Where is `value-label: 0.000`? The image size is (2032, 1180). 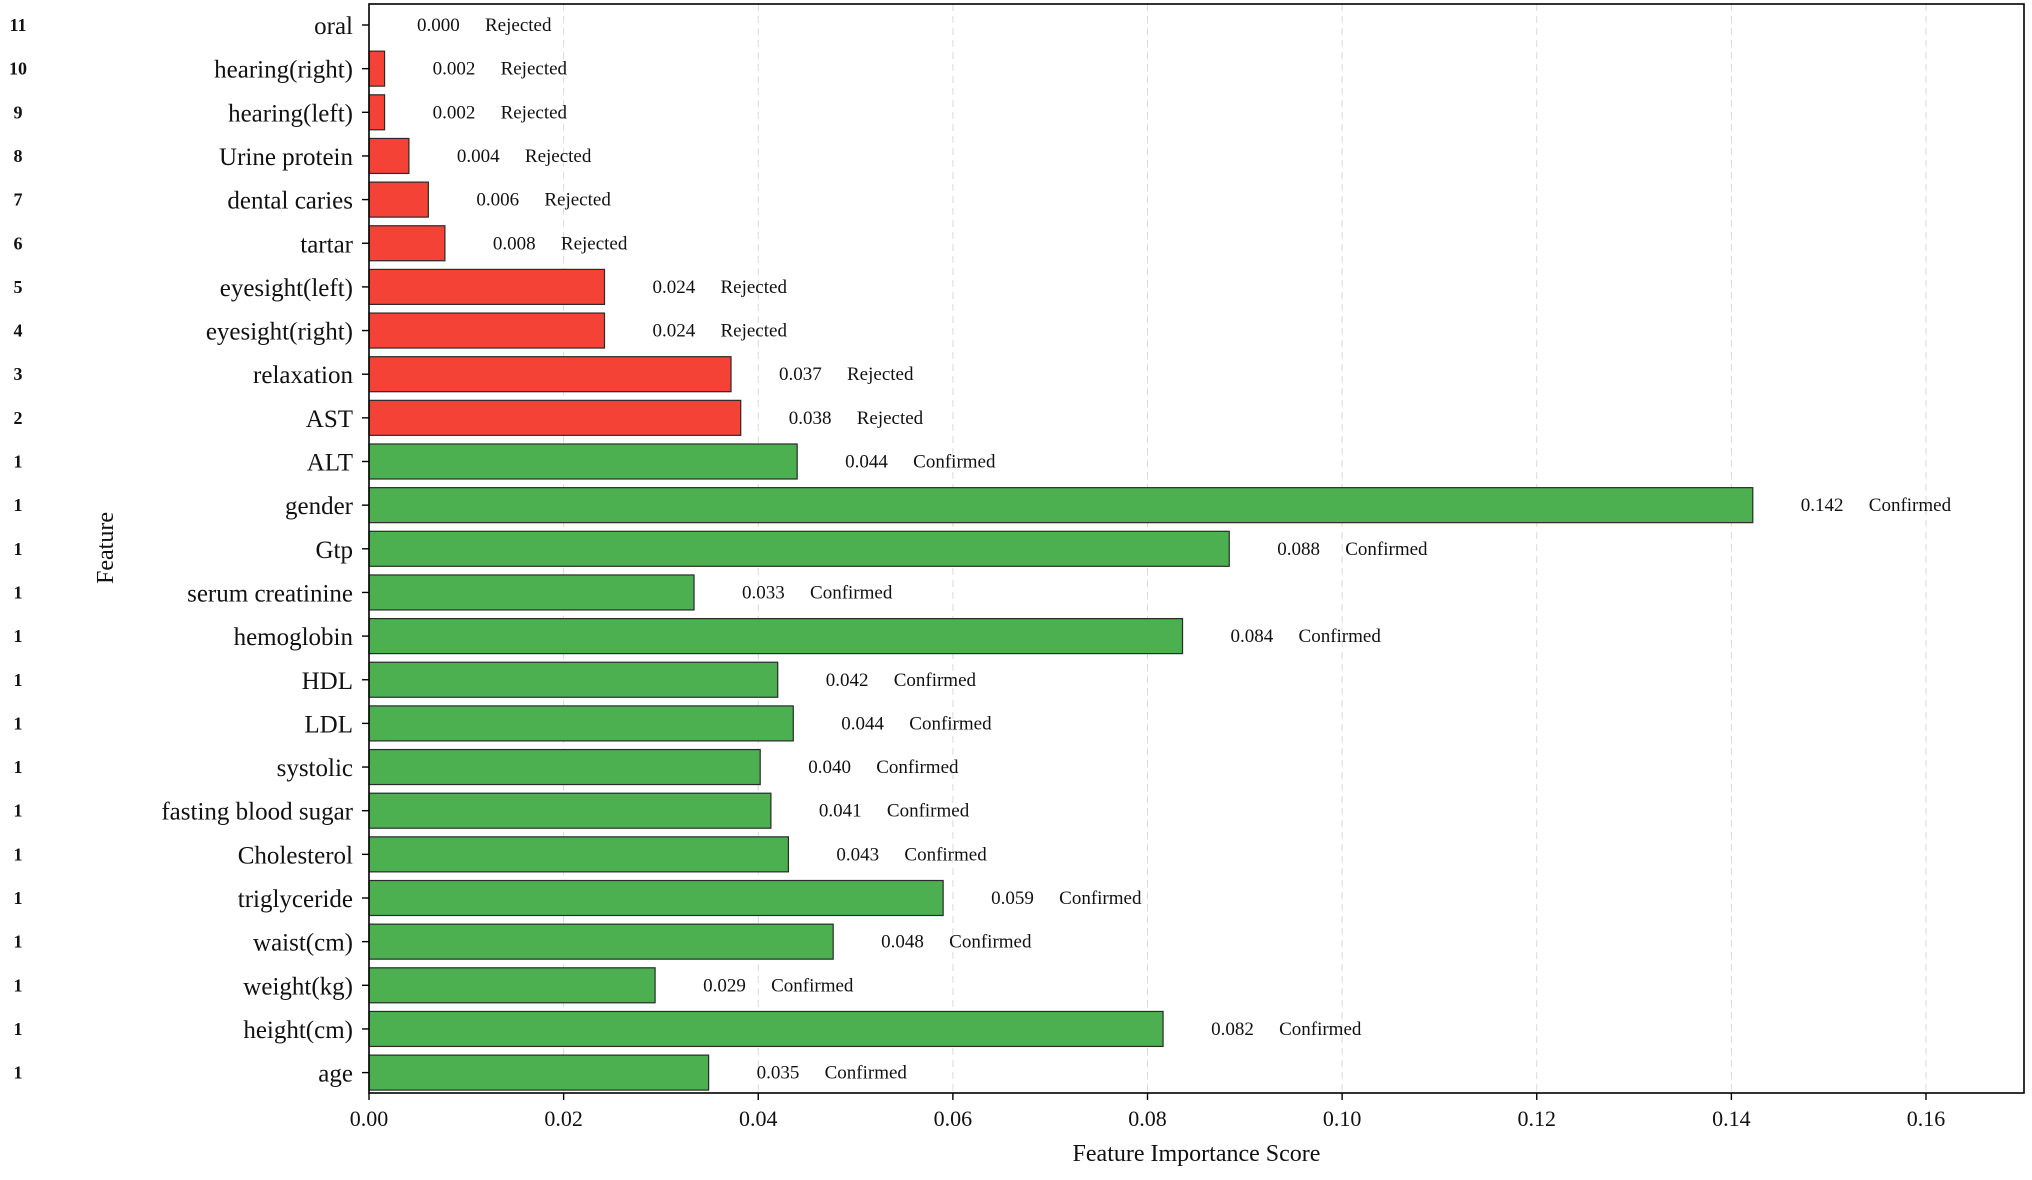
value-label: 0.000 is located at coordinates (438, 25).